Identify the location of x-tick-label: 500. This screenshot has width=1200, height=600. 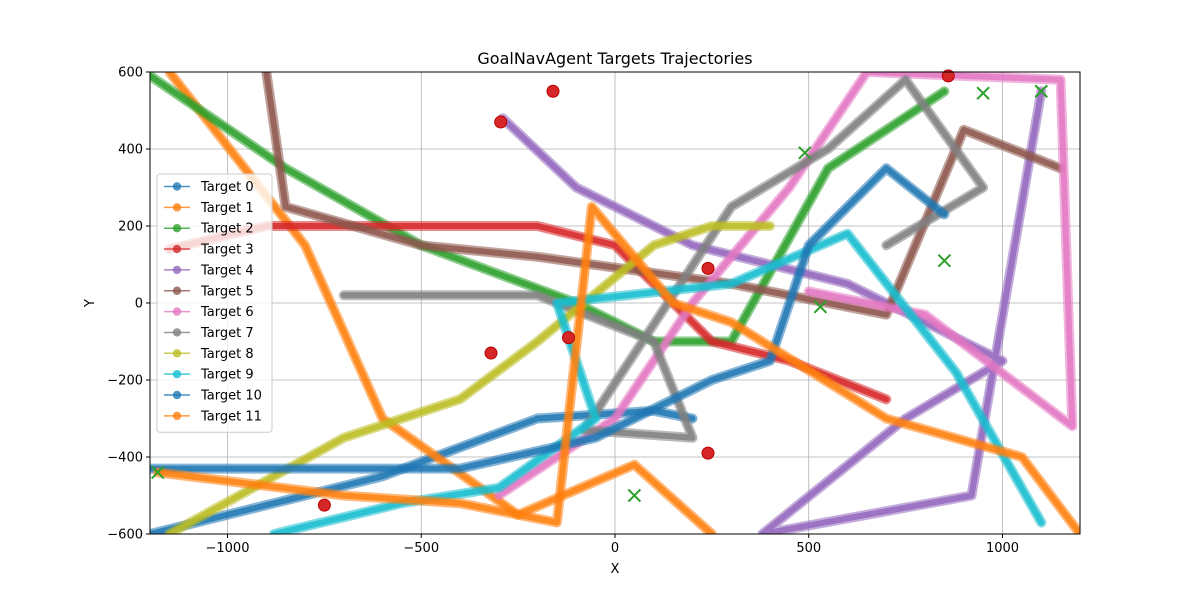
(808, 548).